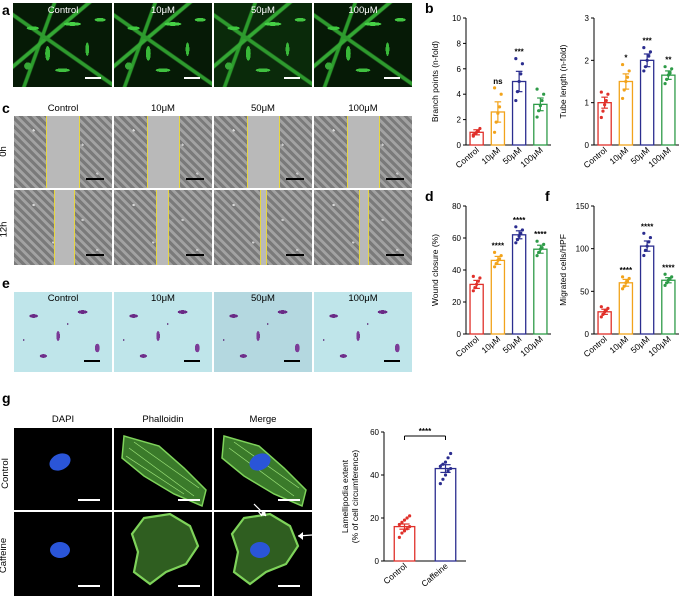 The image size is (685, 599). Describe the element at coordinates (263, 152) in the screenshot. I see `c-image-50um-0h` at that location.